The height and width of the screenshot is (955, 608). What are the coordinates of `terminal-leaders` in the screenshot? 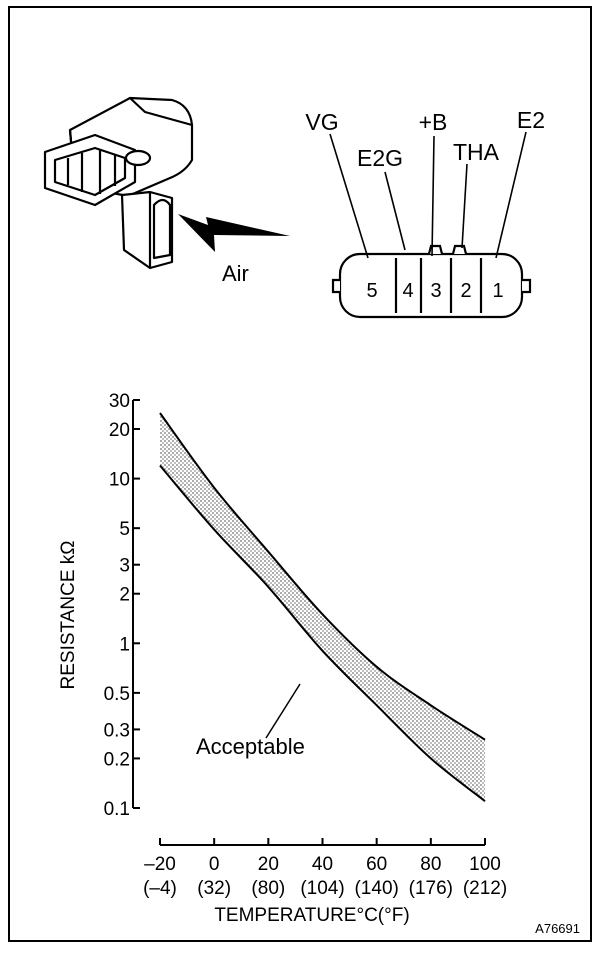 It's located at (428, 195).